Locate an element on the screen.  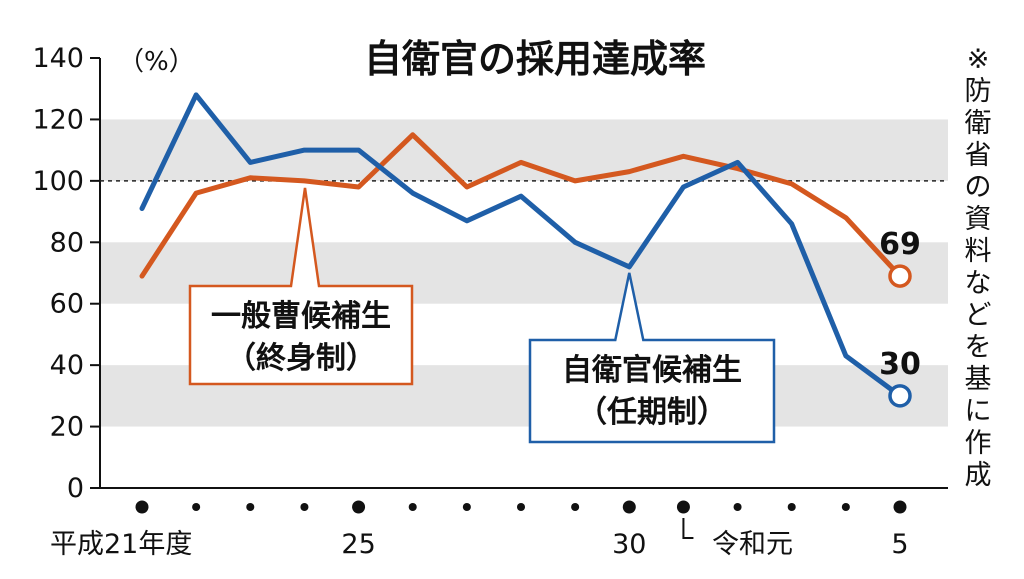
source-note-char: を is located at coordinates (978, 347).